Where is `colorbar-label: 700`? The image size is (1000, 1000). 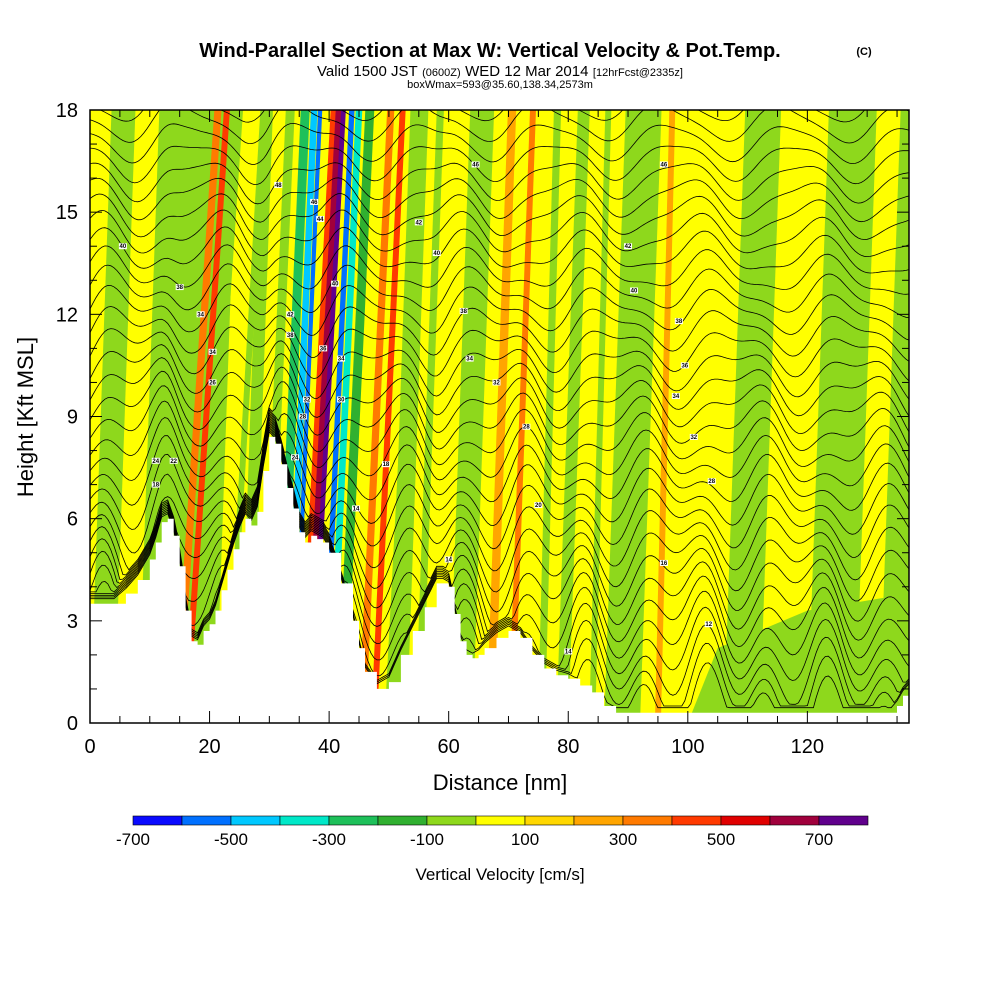
colorbar-label: 700 is located at coordinates (819, 839).